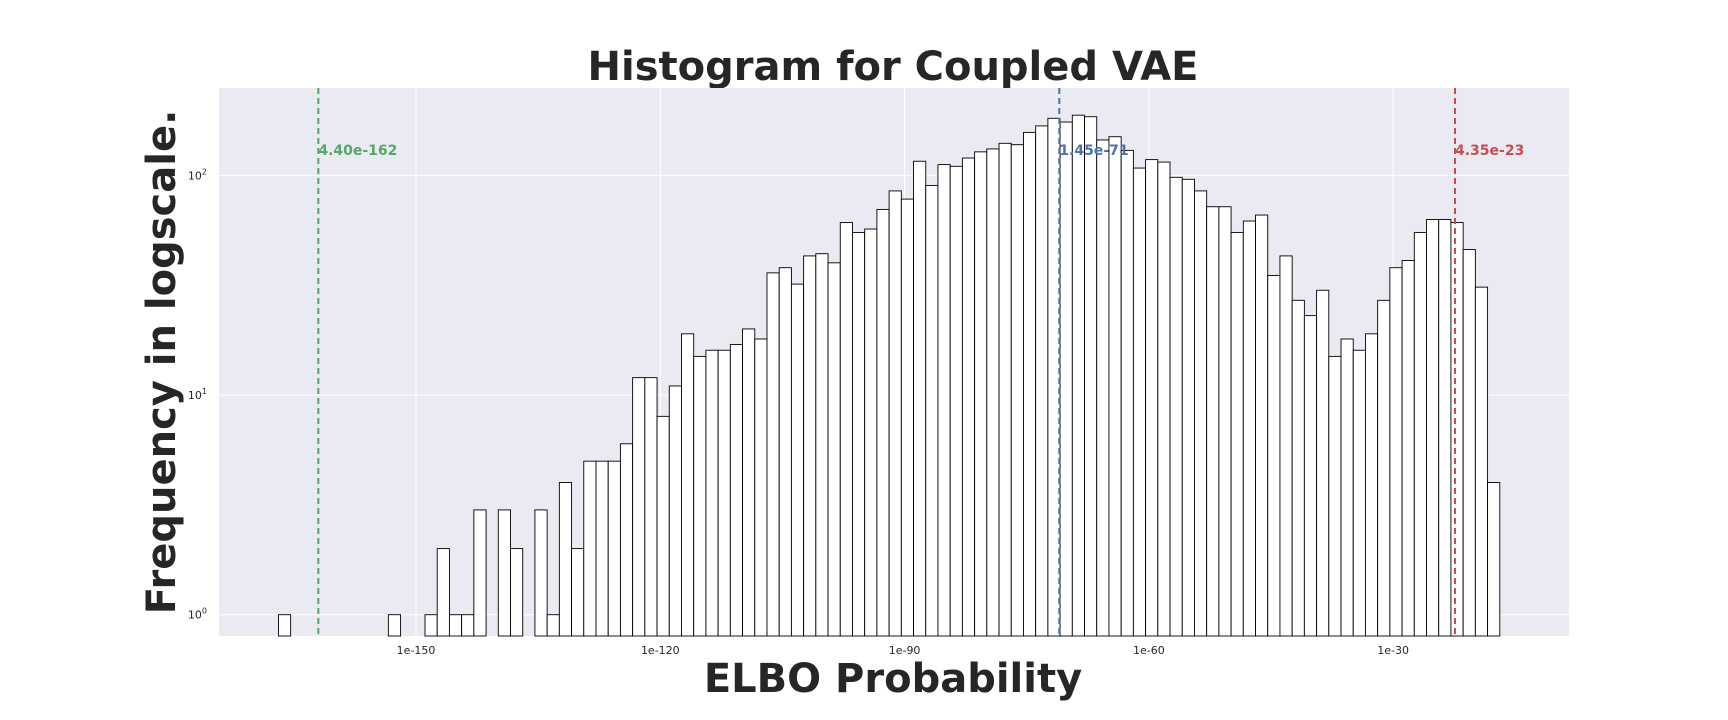  What do you see at coordinates (357, 151) in the screenshot?
I see `reference-line-label: 4.40e-162` at bounding box center [357, 151].